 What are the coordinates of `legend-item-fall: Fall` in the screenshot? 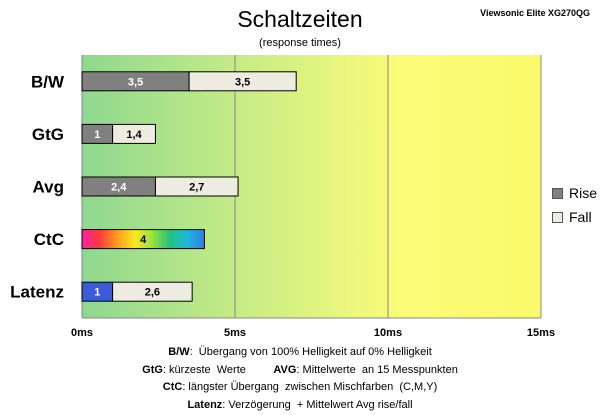 It's located at (574, 217).